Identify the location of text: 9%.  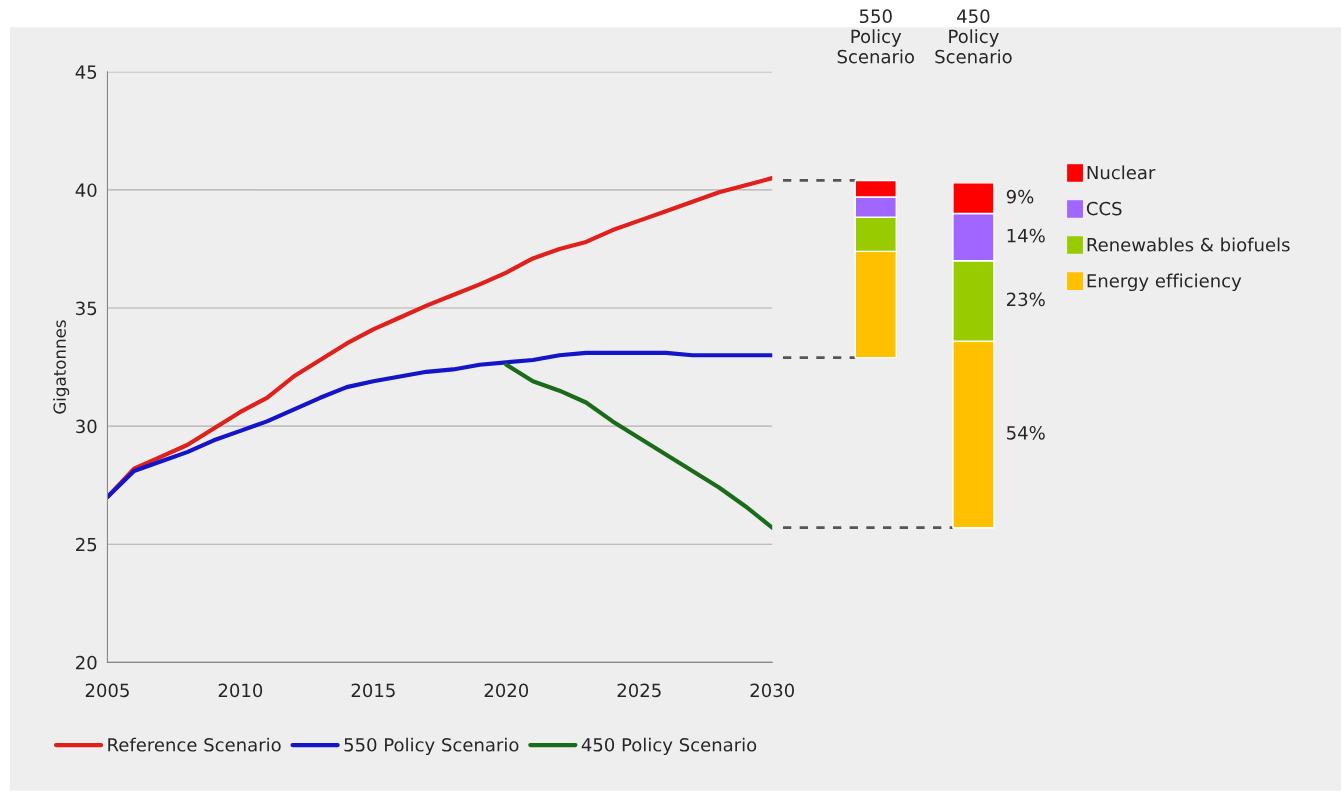
(1020, 196).